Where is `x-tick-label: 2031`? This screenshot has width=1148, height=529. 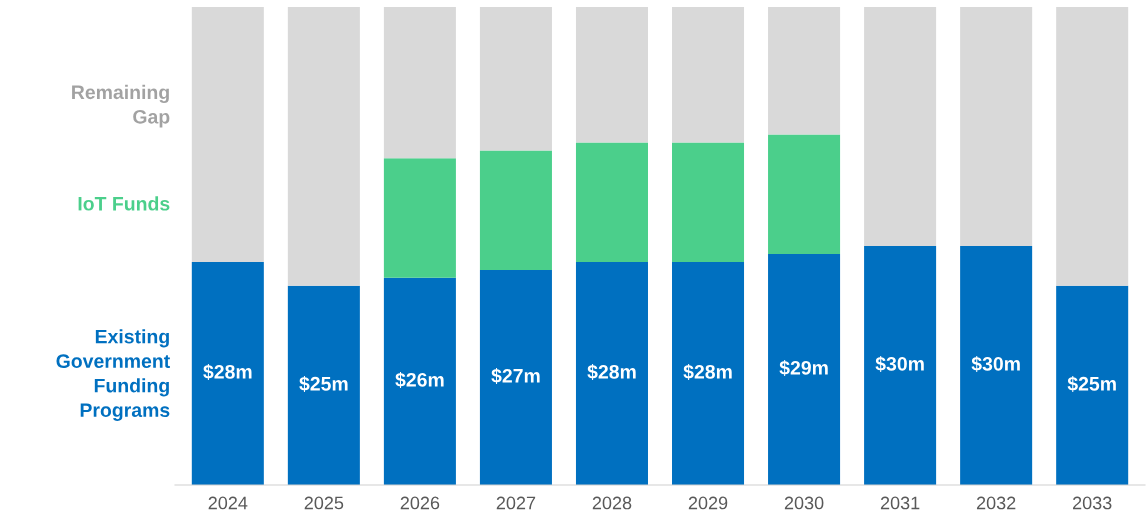
x-tick-label: 2031 is located at coordinates (900, 503).